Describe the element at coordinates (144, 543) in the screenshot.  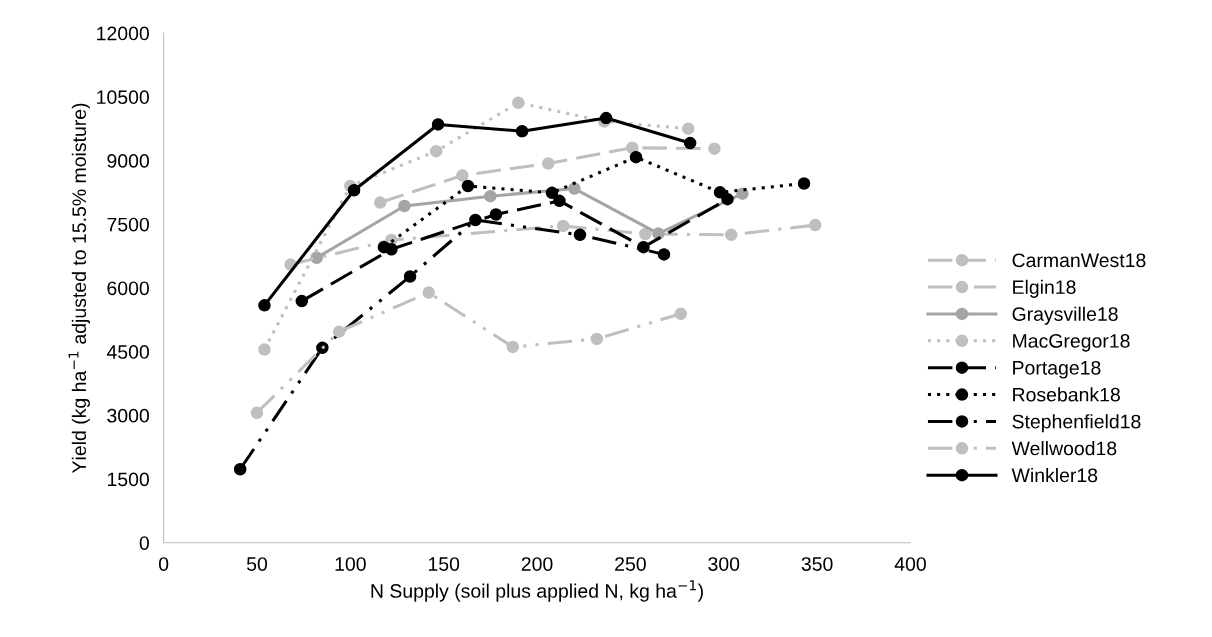
I see `y-tick-label: 0` at that location.